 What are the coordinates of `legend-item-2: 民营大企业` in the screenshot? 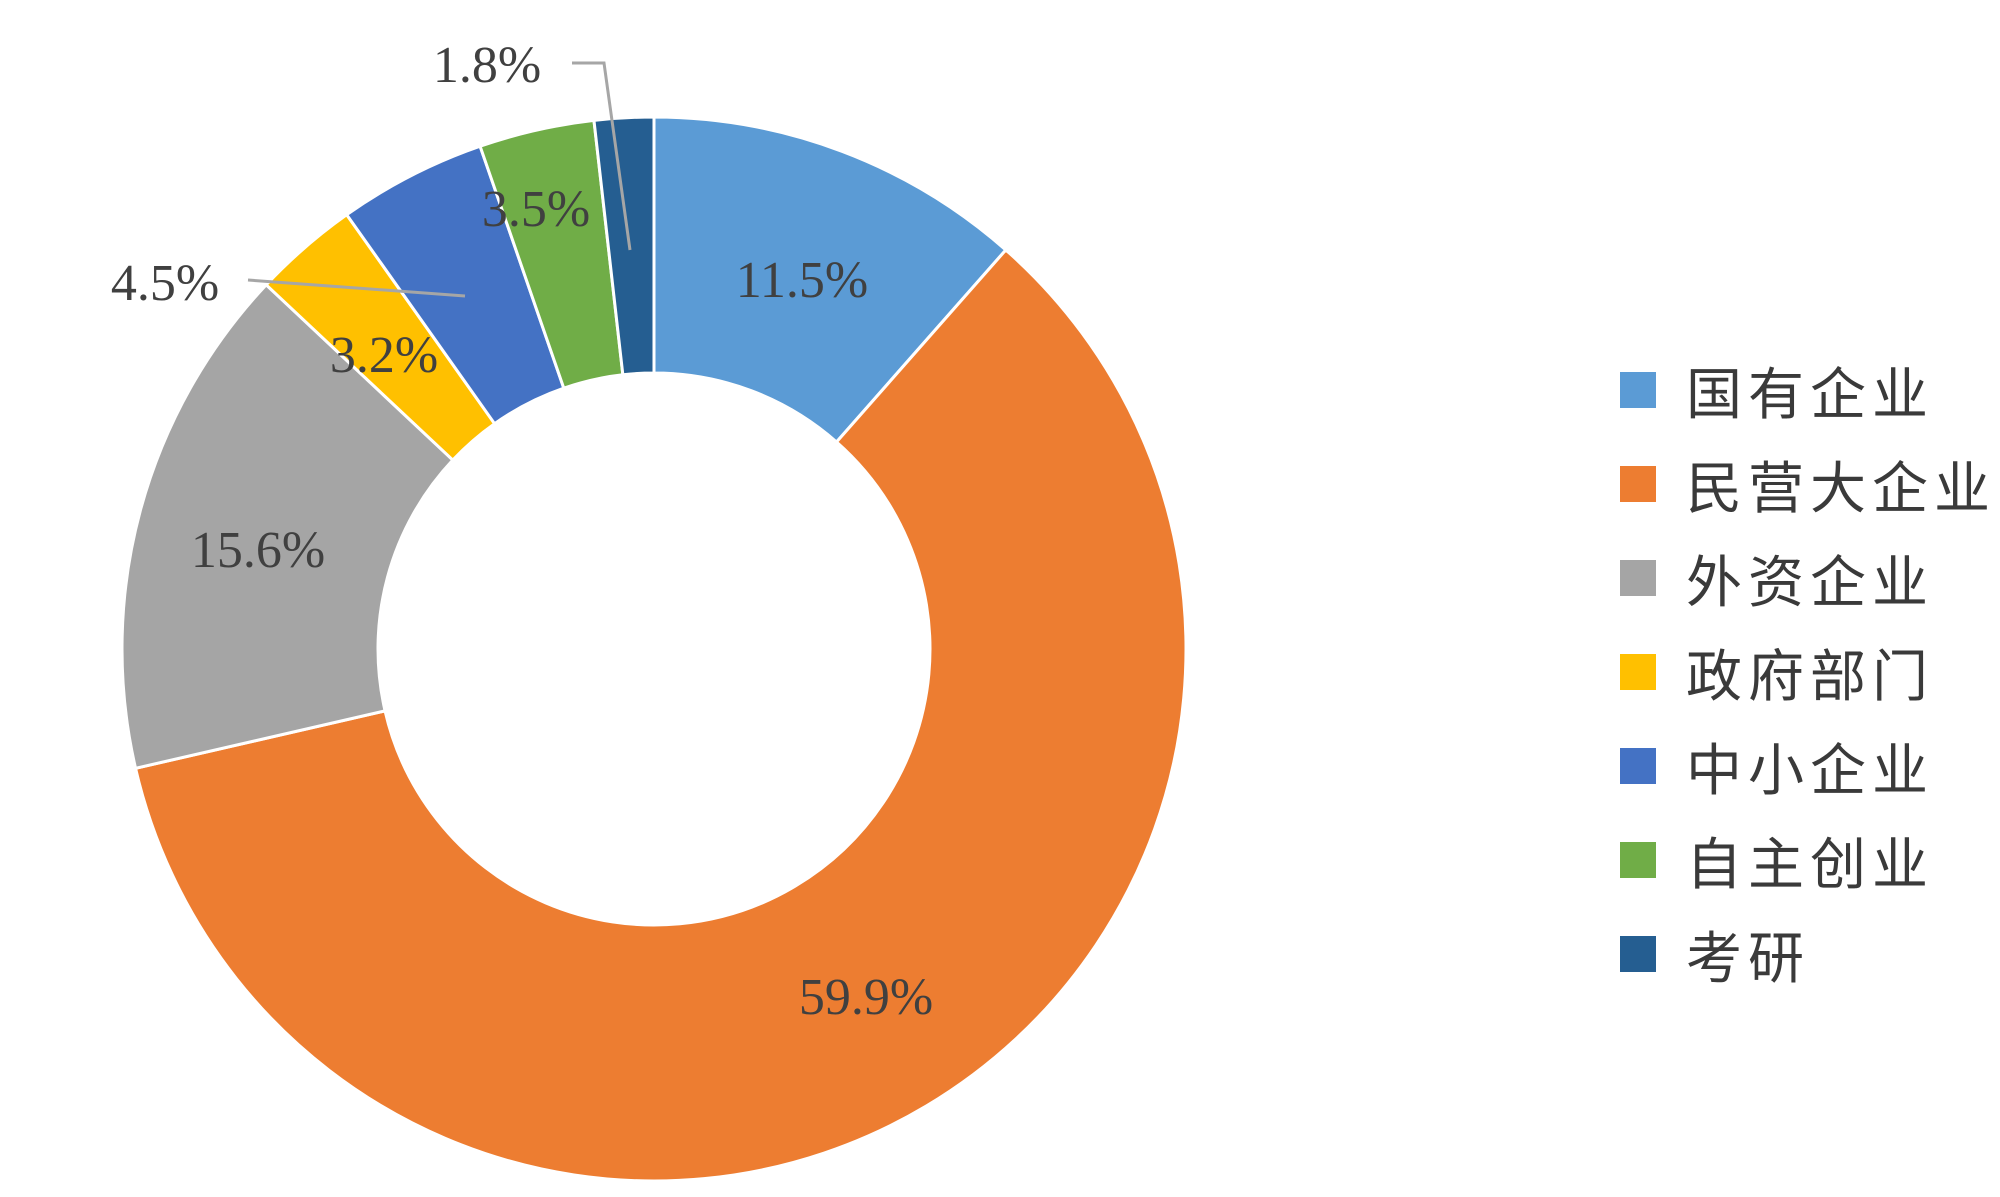 It's located at (1808, 484).